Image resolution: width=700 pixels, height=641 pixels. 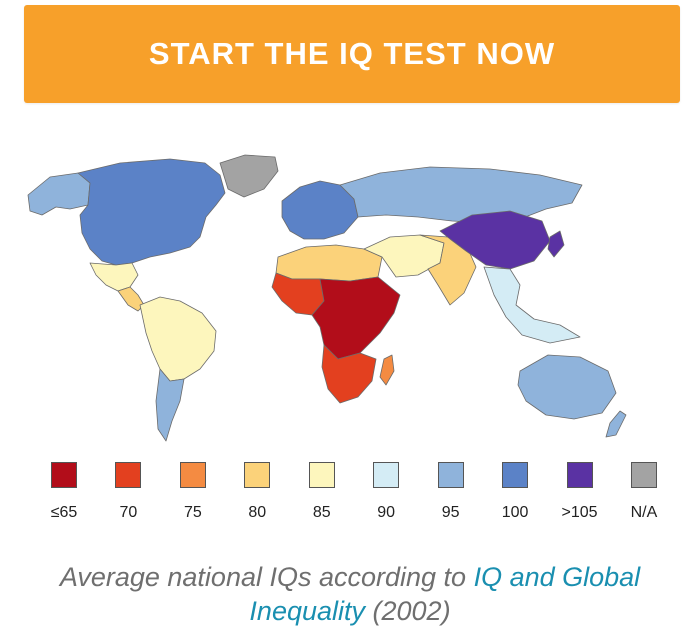 I want to click on legend-item: ≤65, so click(x=64, y=492).